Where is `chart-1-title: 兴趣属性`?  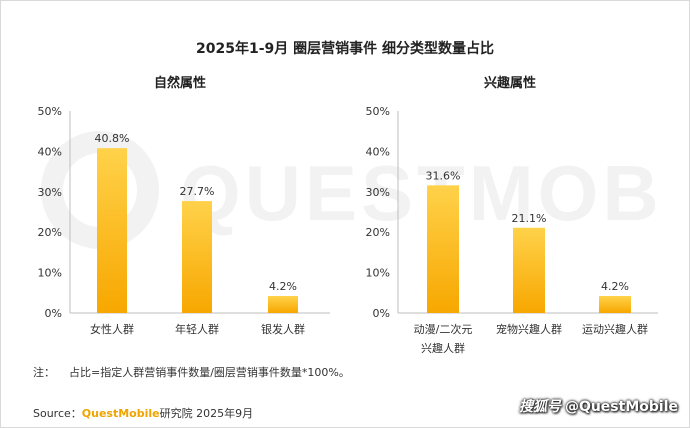
chart-1-title: 兴趣属性 is located at coordinates (510, 83).